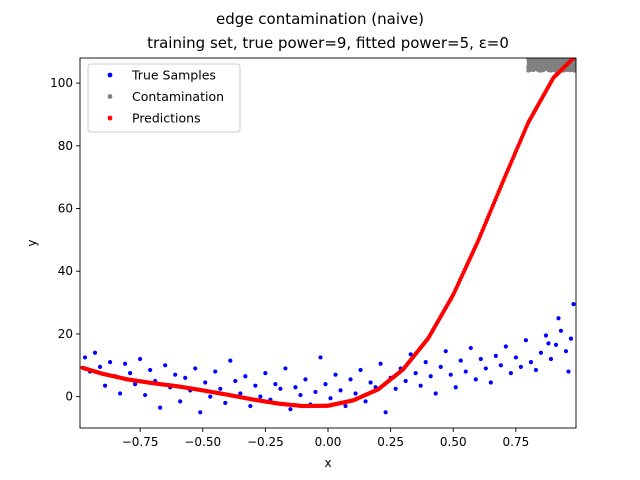 The height and width of the screenshot is (480, 640). What do you see at coordinates (32, 242) in the screenshot?
I see `y-axis-label: y` at bounding box center [32, 242].